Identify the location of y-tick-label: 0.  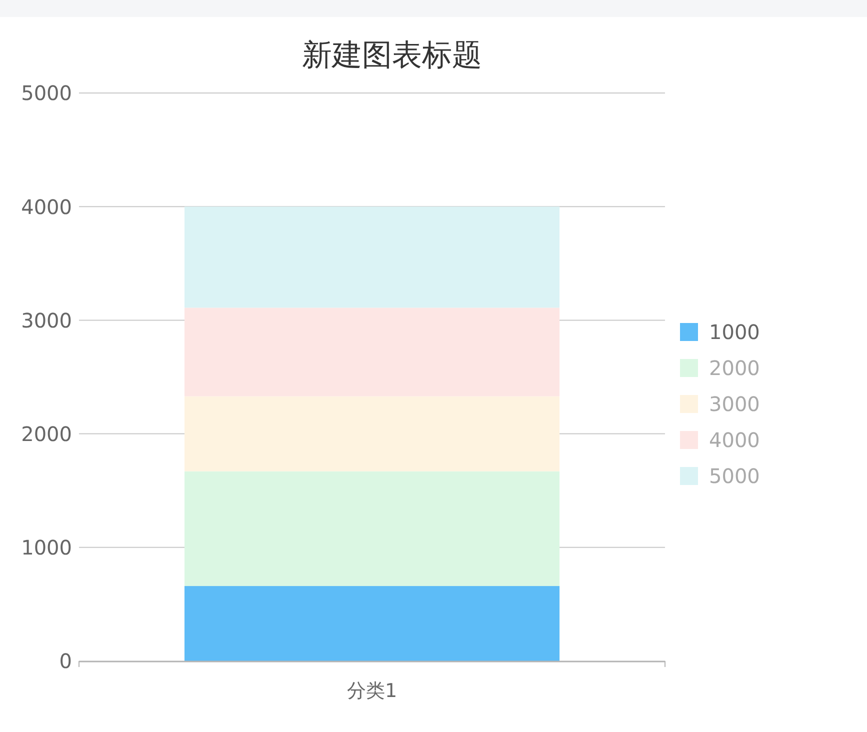
(65, 661).